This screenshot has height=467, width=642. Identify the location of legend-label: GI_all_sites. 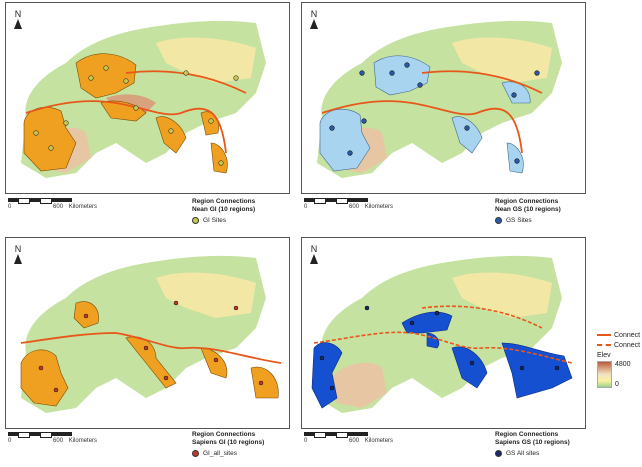
(220, 453).